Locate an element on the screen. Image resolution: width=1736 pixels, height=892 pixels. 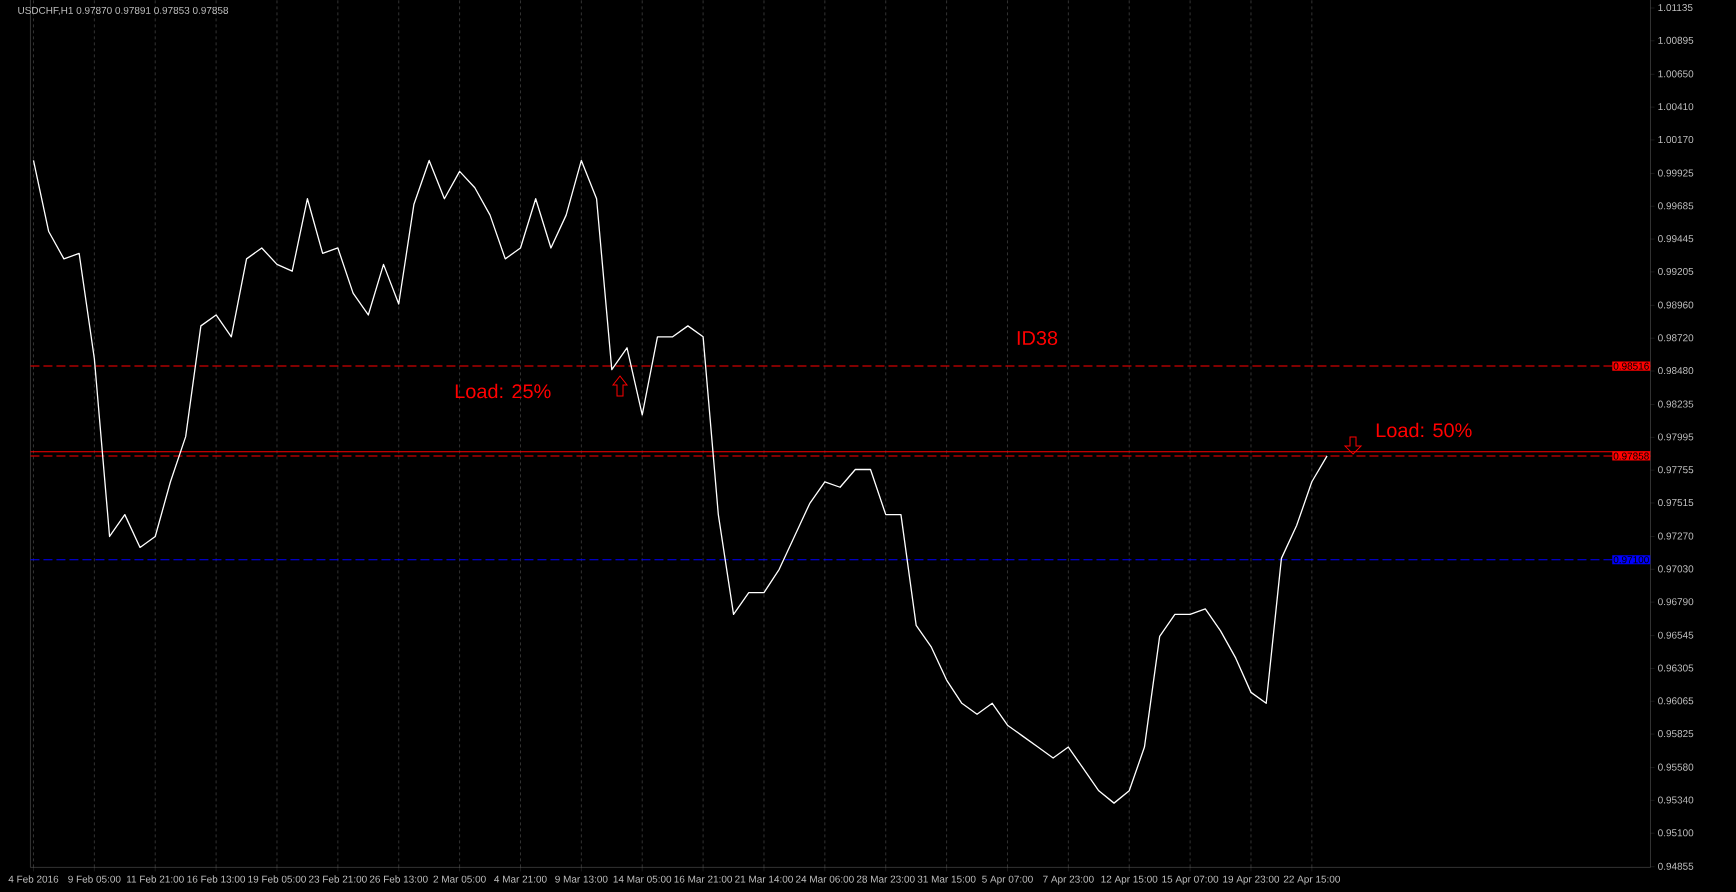
x-tick-label: 7 Apr 23:00 is located at coordinates (1068, 880).